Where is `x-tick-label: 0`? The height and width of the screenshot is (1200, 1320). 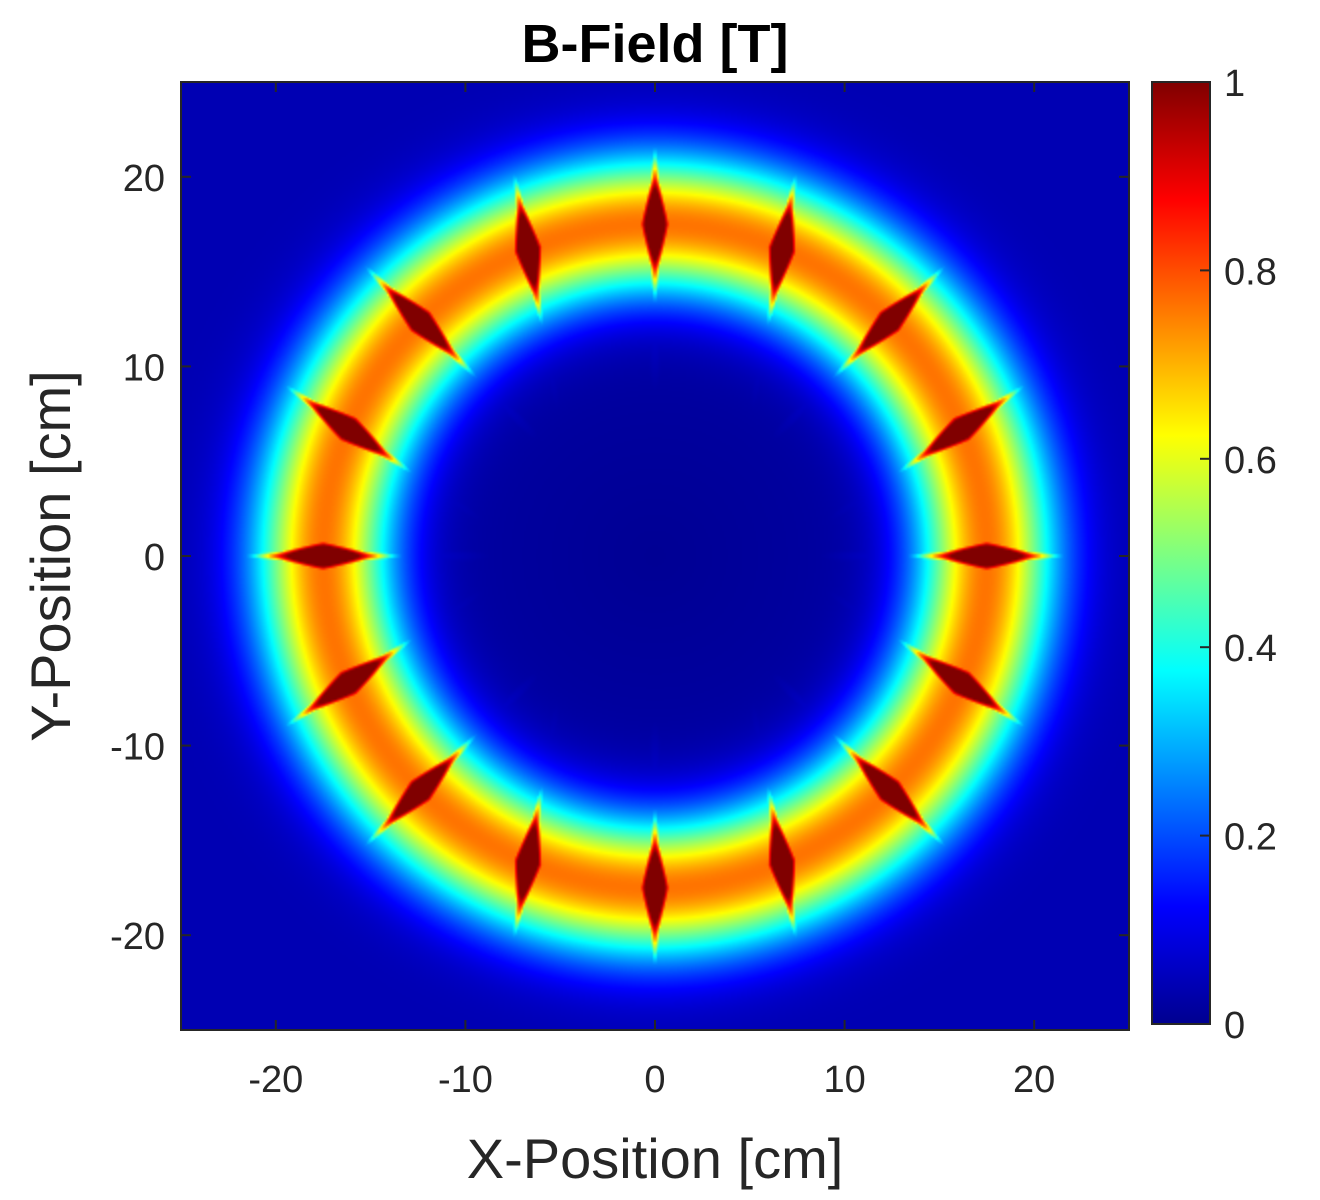 x-tick-label: 0 is located at coordinates (654, 1080).